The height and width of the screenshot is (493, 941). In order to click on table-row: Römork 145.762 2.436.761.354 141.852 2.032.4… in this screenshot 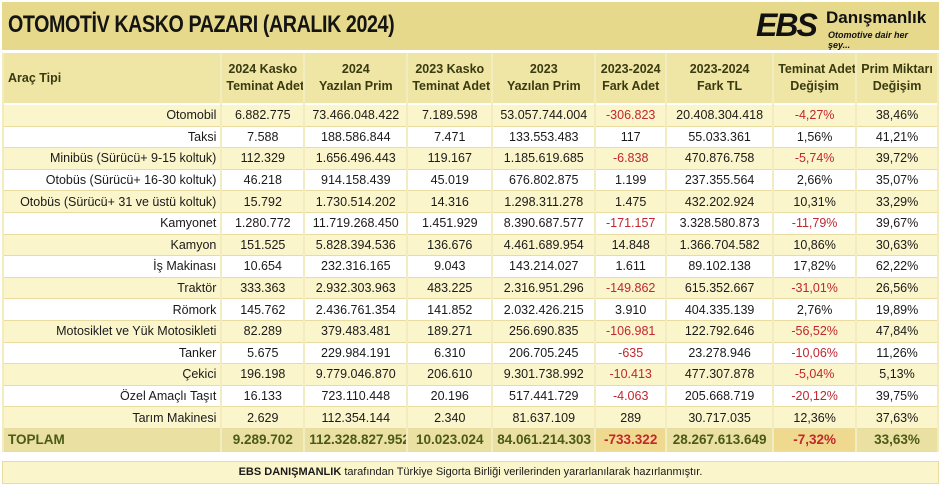, I will do `click(470, 310)`.